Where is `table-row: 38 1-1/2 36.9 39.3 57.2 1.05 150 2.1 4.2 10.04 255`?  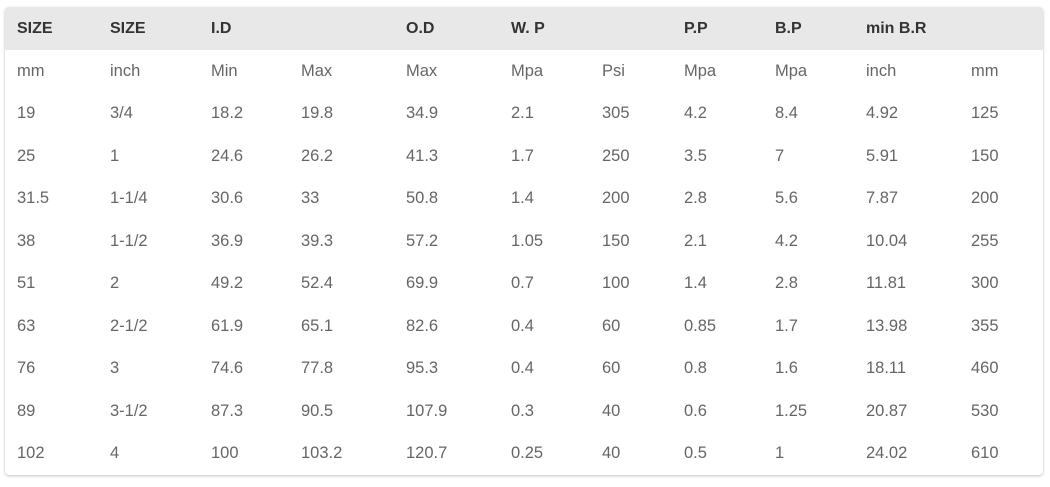
table-row: 38 1-1/2 36.9 39.3 57.2 1.05 150 2.1 4.2 10.04 255 is located at coordinates (524, 241).